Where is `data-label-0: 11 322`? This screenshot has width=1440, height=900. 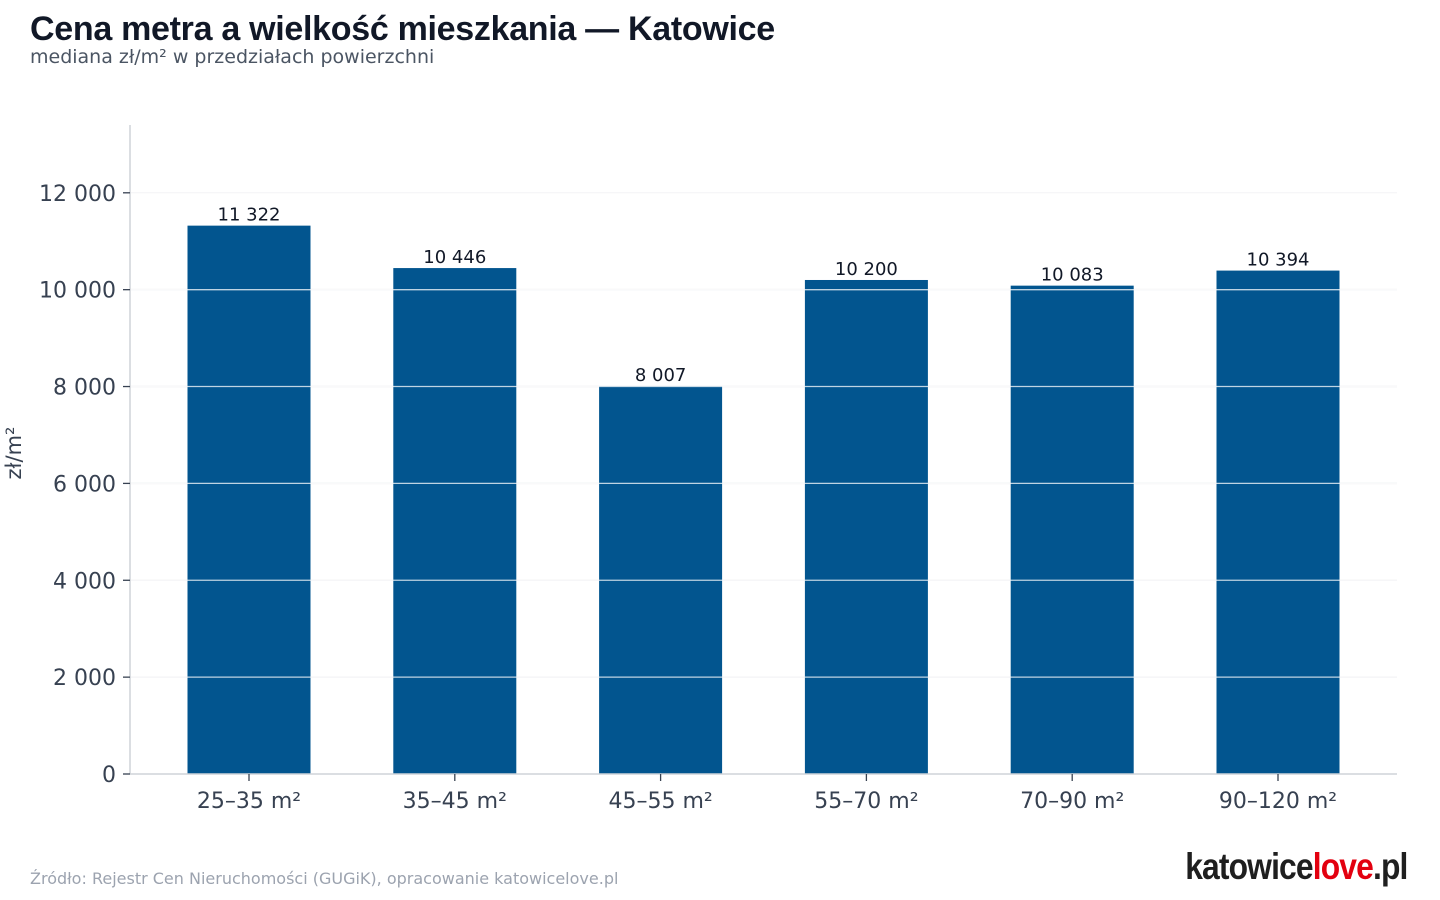
data-label-0: 11 322 is located at coordinates (249, 215).